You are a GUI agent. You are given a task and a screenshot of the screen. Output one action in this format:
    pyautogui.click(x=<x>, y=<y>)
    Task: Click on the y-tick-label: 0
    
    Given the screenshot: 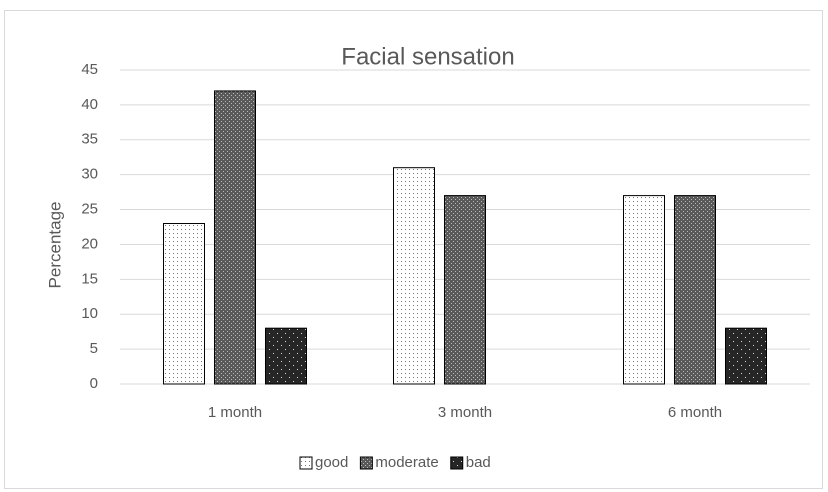 What is the action you would take?
    pyautogui.click(x=94, y=383)
    